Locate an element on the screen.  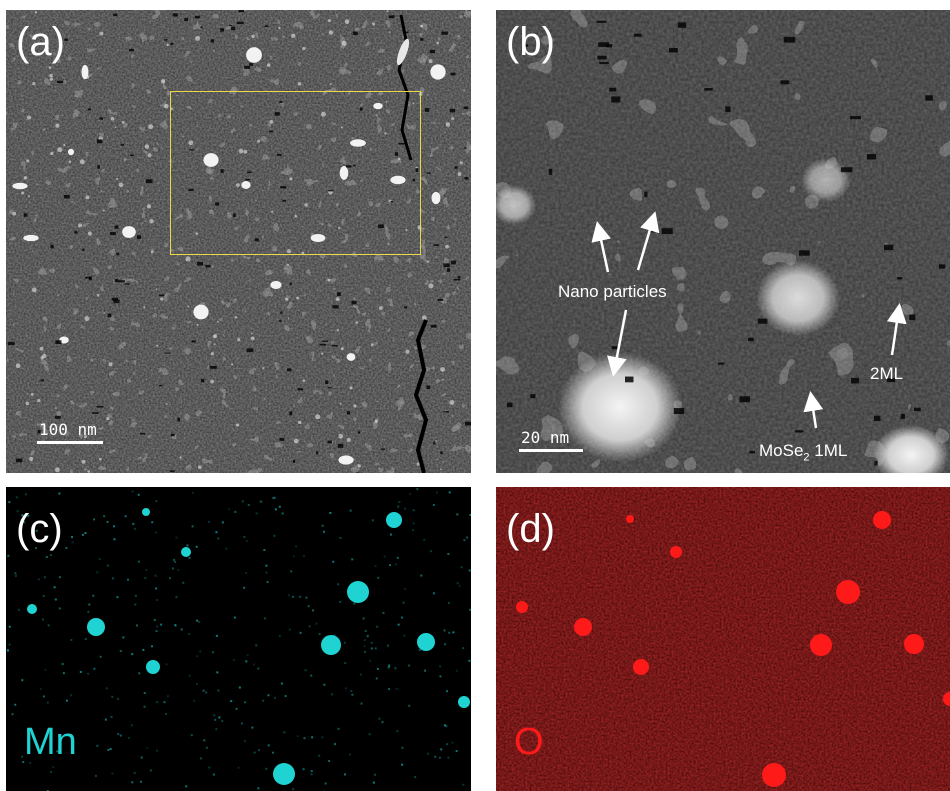
annotation-mose2-1ml: MoSe2 1ML is located at coordinates (803, 452).